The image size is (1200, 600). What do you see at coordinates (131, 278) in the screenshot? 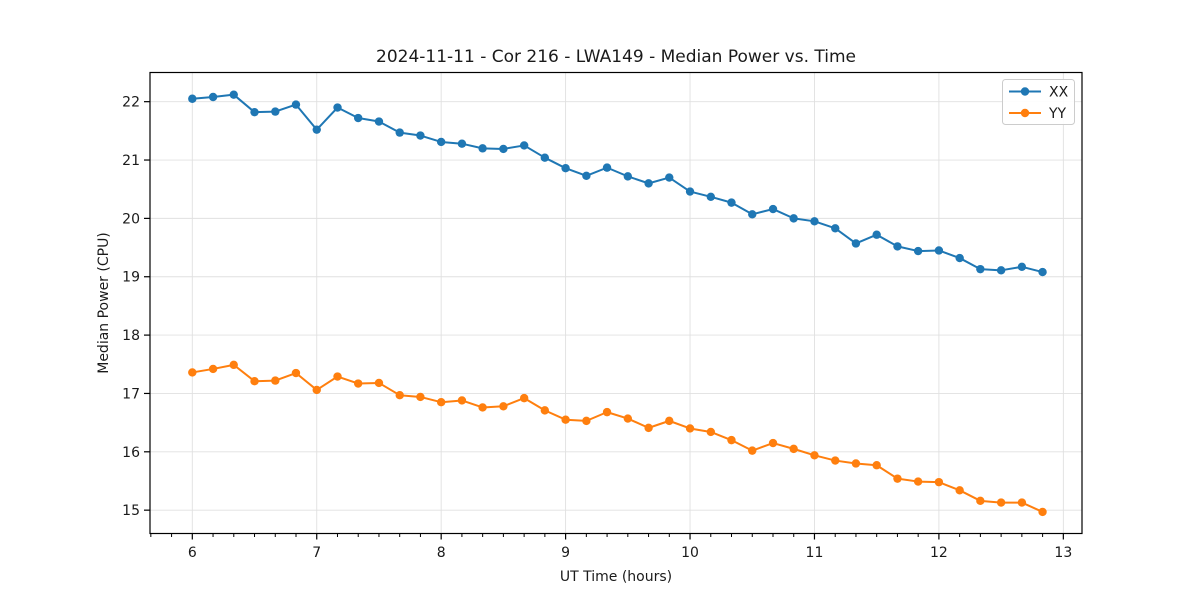
I see `y-tick-label: 19` at bounding box center [131, 278].